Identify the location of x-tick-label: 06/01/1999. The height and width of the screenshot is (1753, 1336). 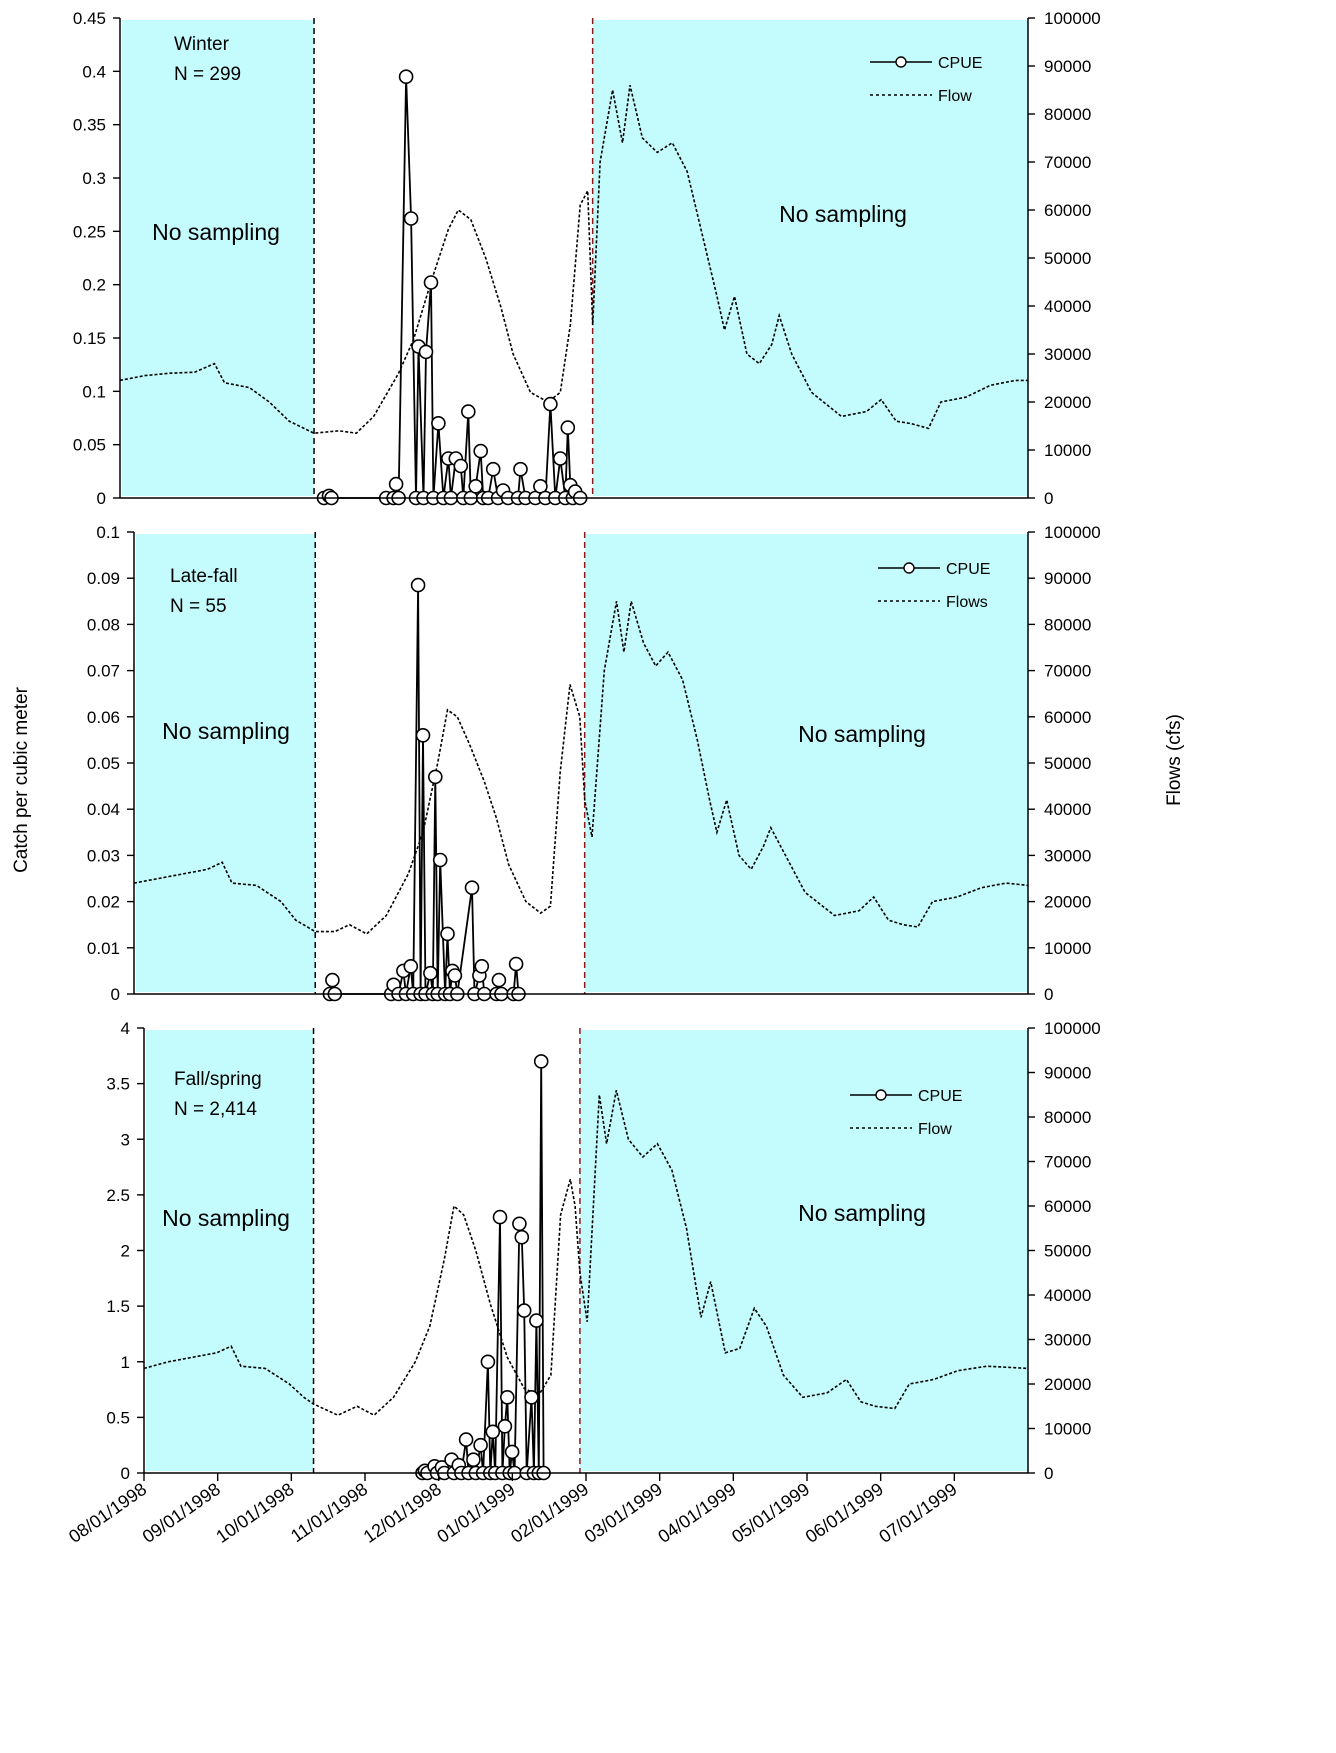
(844, 1513).